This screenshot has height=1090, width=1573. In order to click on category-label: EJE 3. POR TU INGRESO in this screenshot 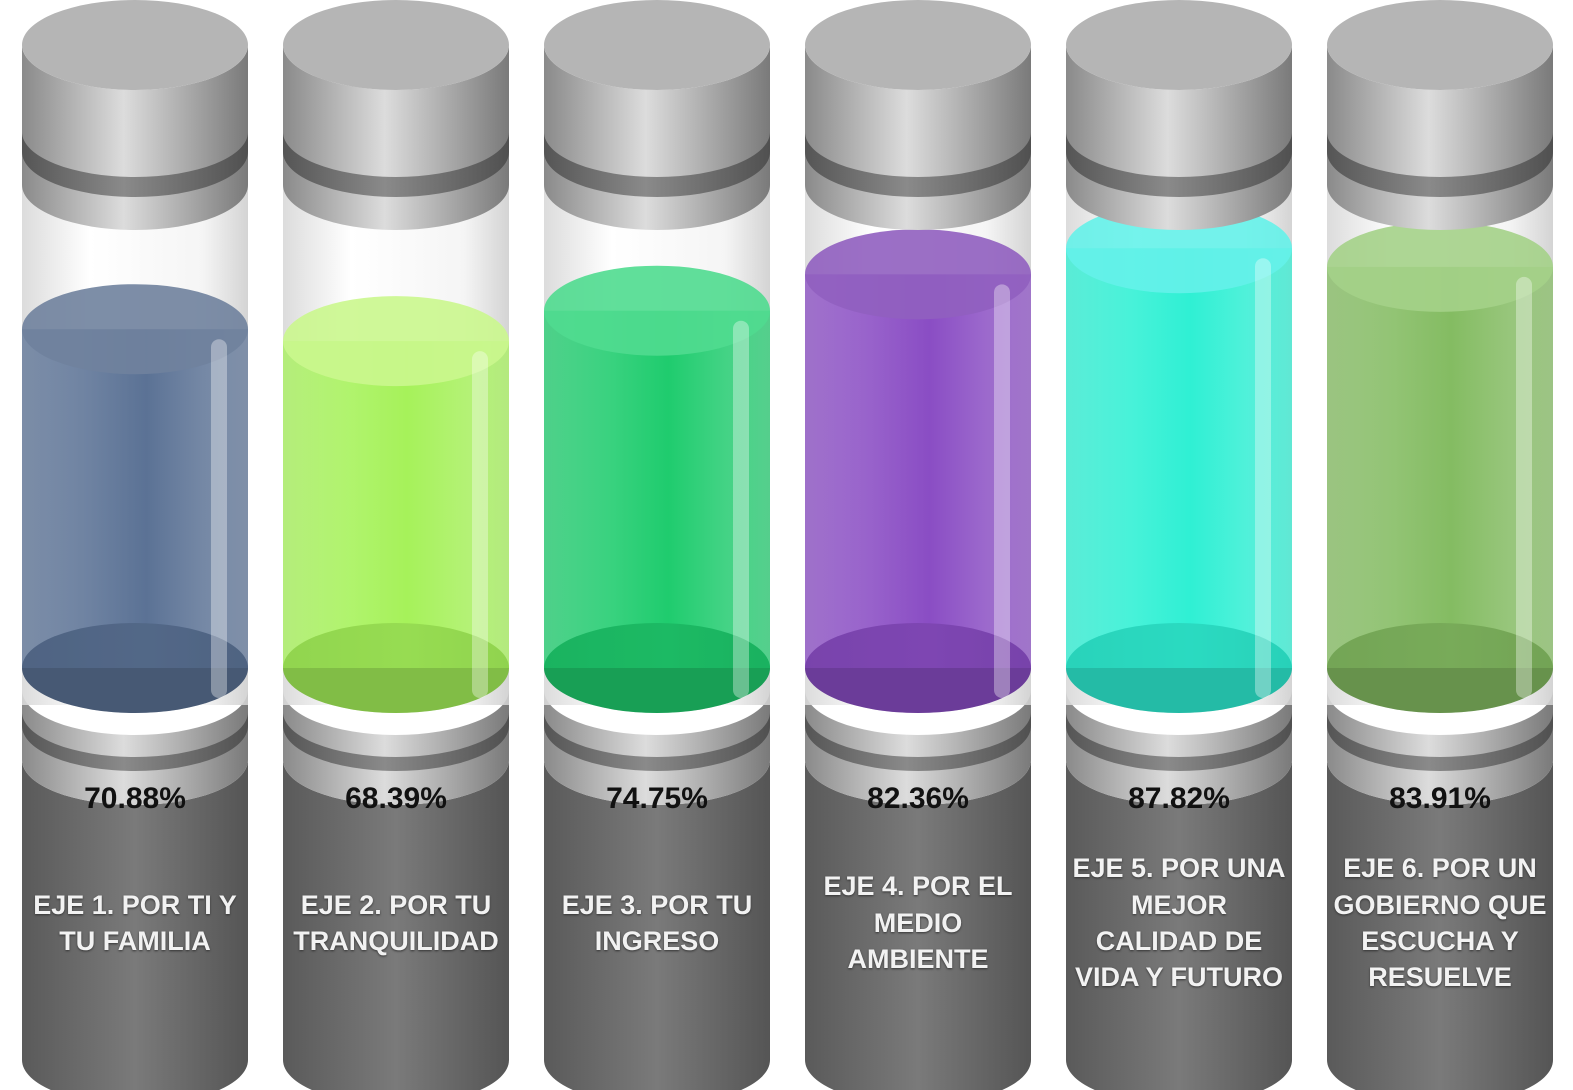, I will do `click(657, 922)`.